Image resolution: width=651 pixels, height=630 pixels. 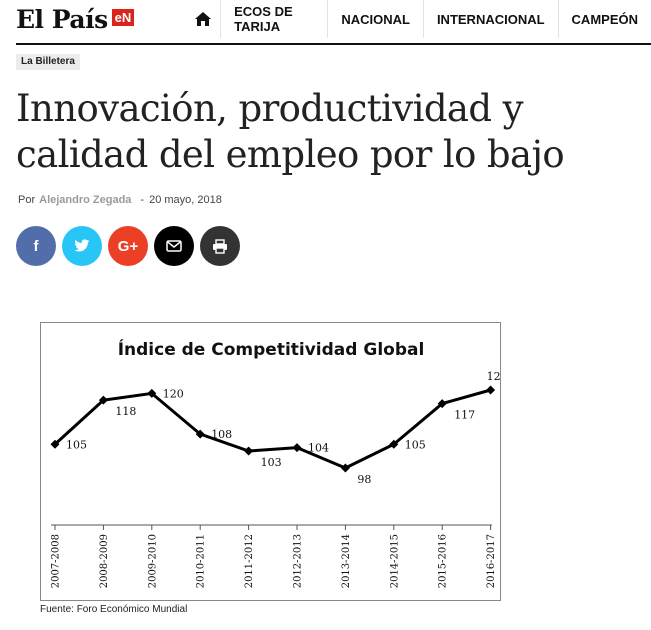 I want to click on x-ticks, so click(x=273, y=527).